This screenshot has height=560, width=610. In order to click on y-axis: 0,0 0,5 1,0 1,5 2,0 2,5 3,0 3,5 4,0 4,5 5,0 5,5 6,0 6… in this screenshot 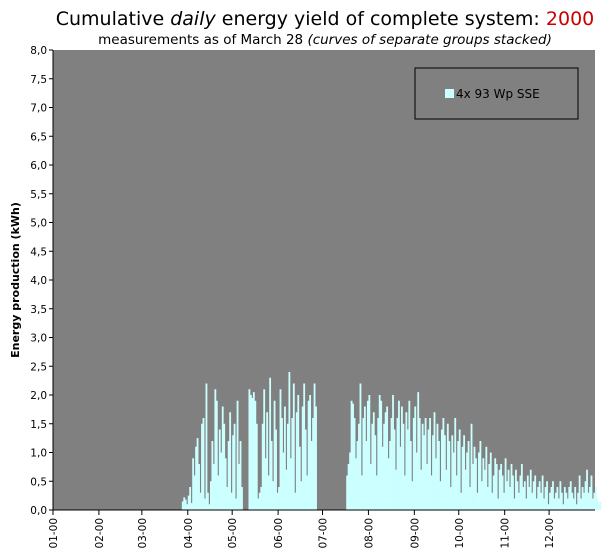, I will do `click(42, 281)`.